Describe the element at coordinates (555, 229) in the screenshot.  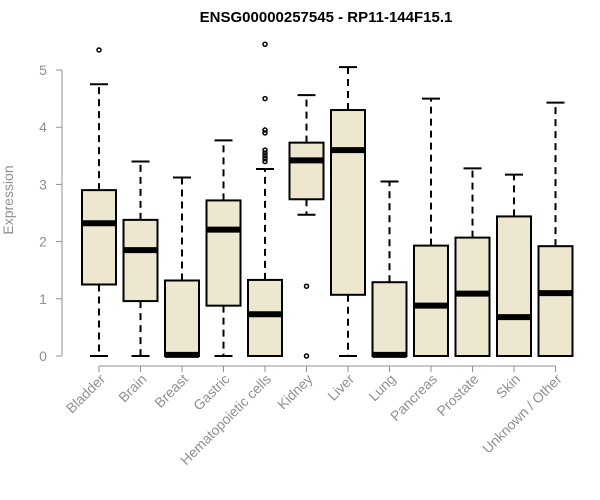
I see `box-unknown-other` at that location.